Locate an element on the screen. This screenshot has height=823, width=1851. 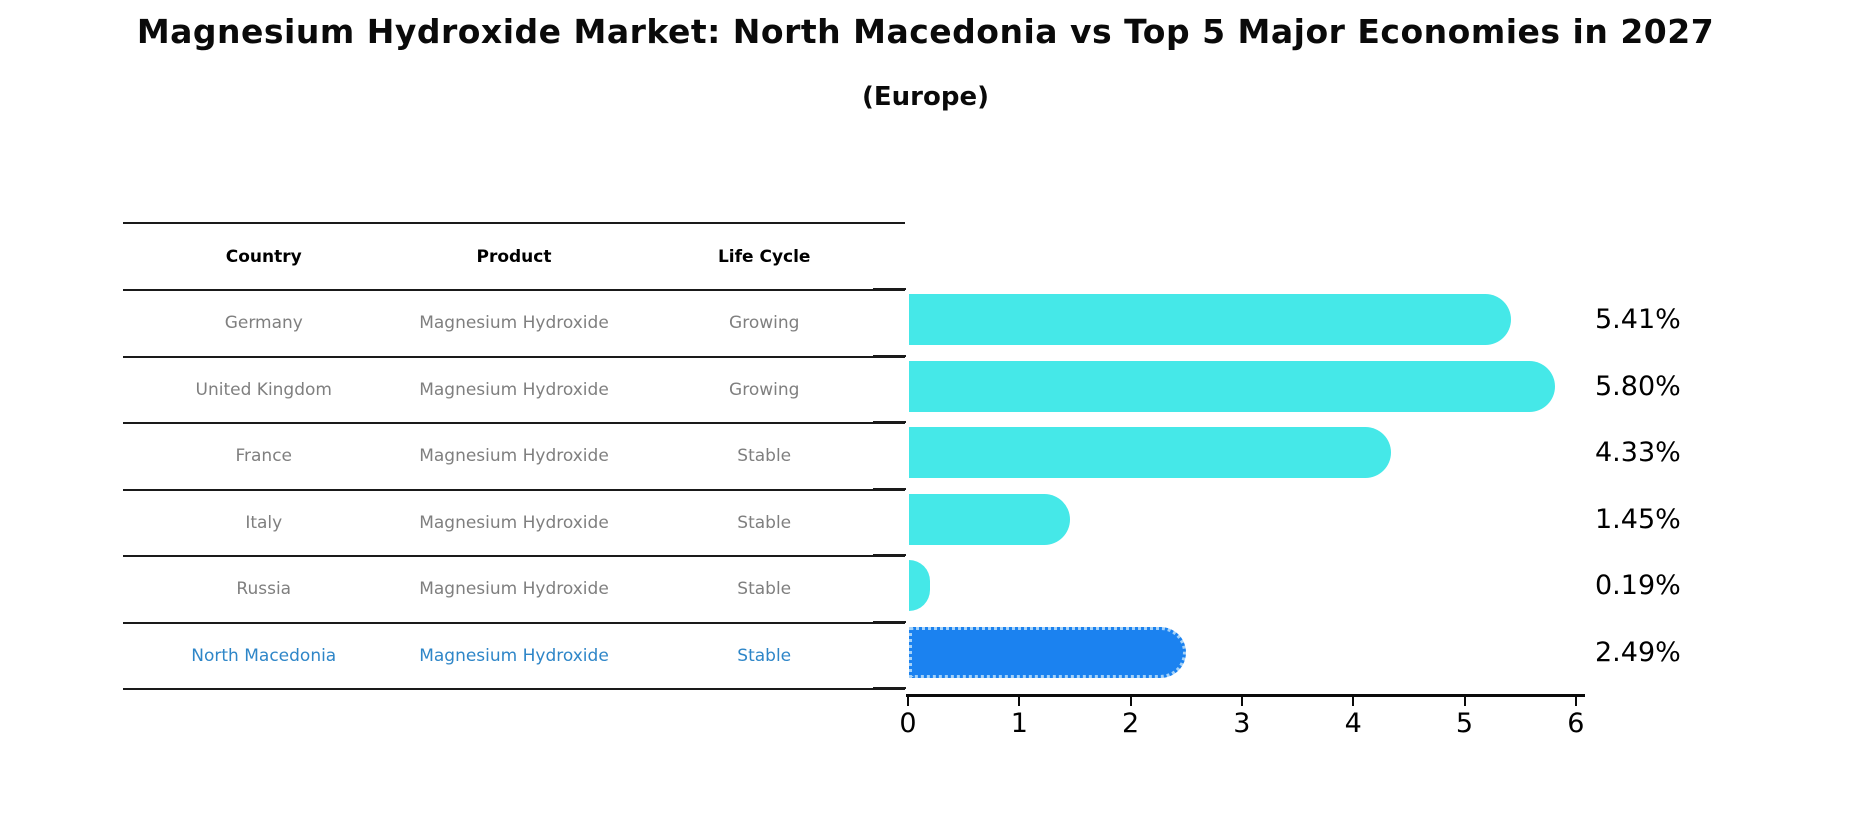
x-tick-label-1: 1 is located at coordinates (1019, 723).